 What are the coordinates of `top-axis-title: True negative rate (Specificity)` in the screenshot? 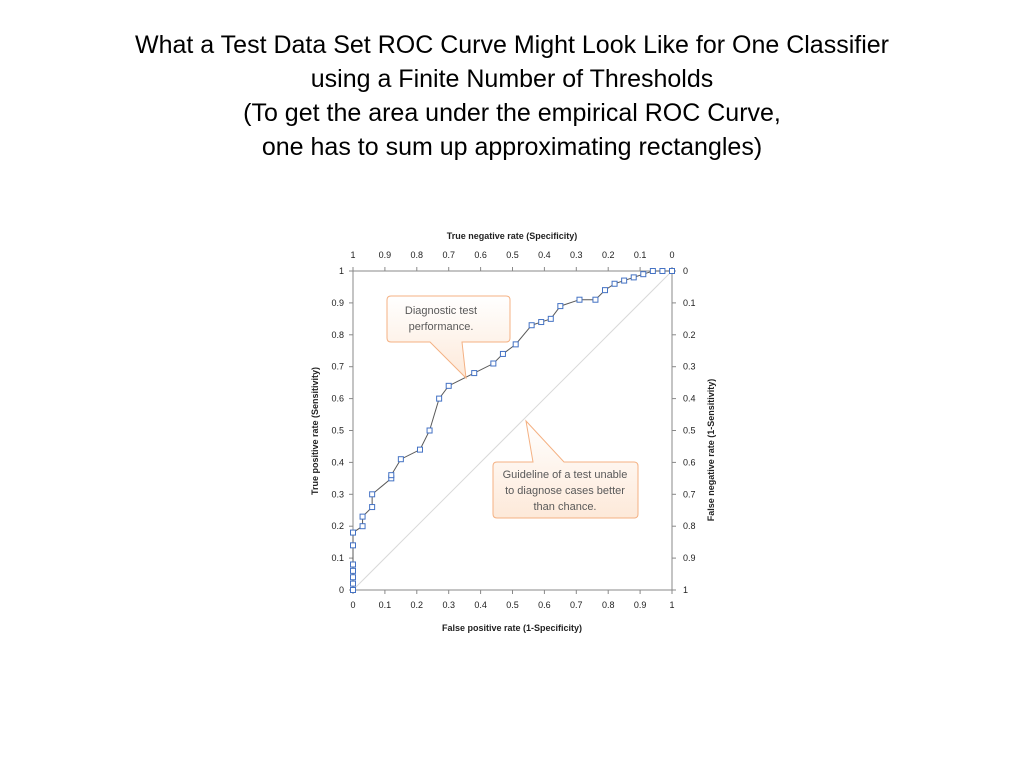 It's located at (512, 236).